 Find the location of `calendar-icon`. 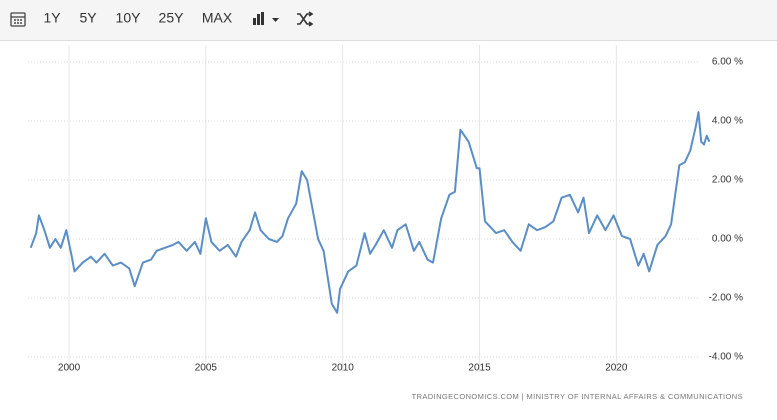

calendar-icon is located at coordinates (18, 19).